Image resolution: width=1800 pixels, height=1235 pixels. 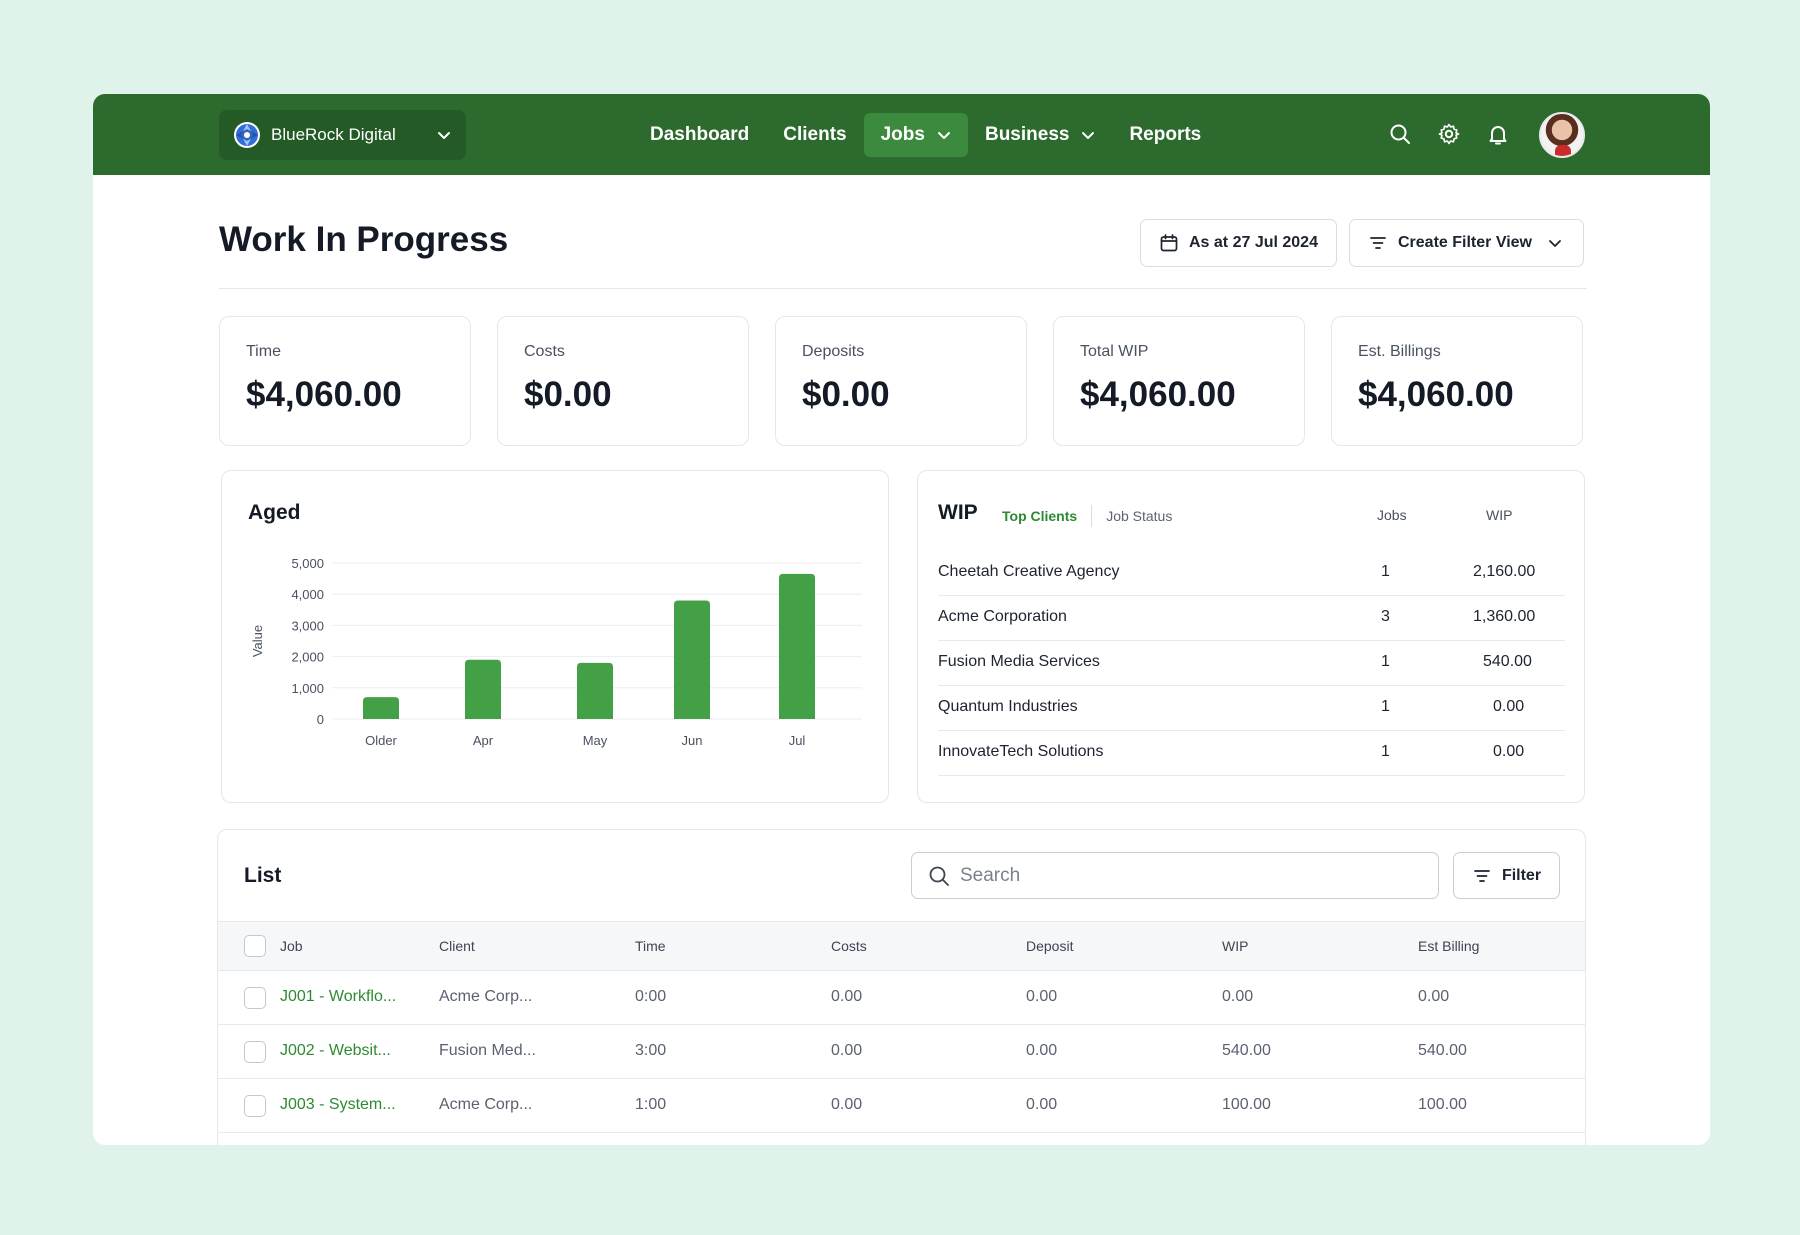 What do you see at coordinates (1114, 351) in the screenshot?
I see `stat-label: Total WIP` at bounding box center [1114, 351].